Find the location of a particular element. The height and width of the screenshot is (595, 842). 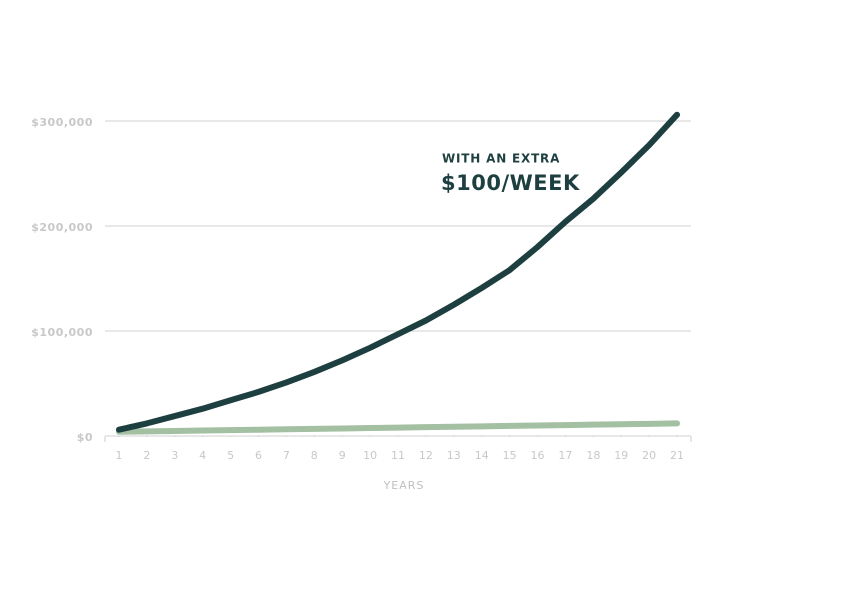

x-tick-label: 13 is located at coordinates (454, 455).